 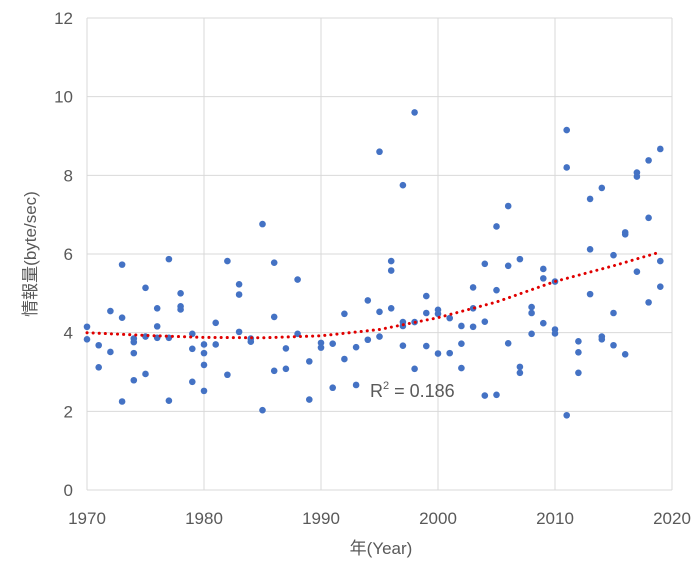 I want to click on x-tick-label: 1980, so click(x=204, y=518).